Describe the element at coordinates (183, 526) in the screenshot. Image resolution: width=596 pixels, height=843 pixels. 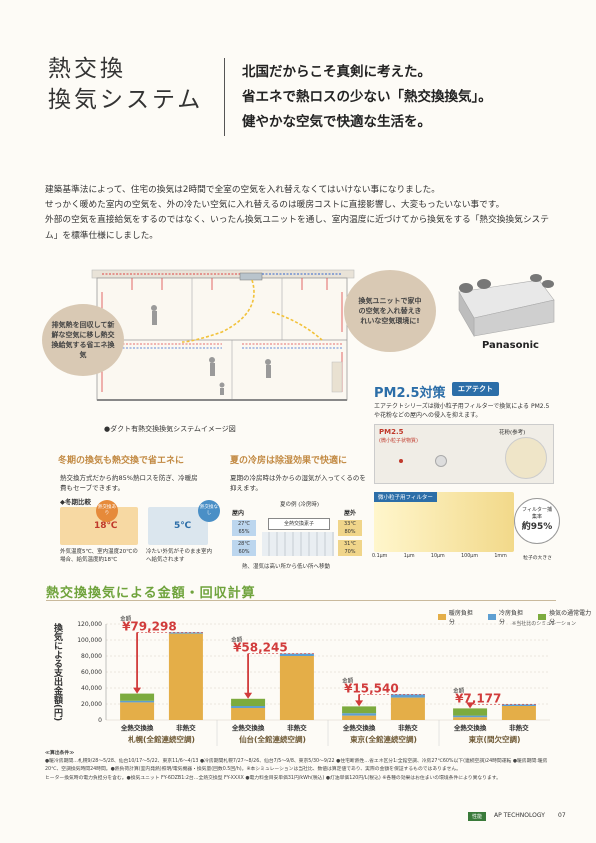
I see `winter-temp-no: 5℃` at that location.